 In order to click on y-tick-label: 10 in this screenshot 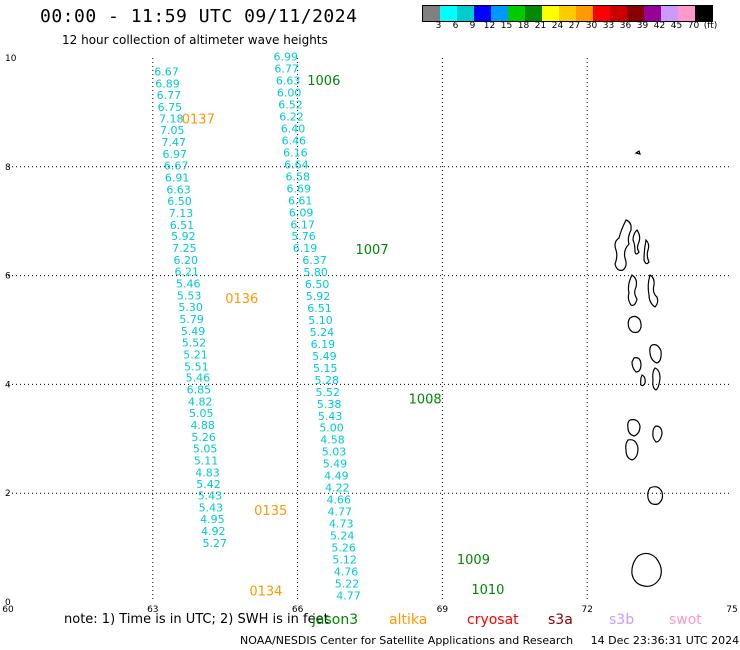, I will do `click(11, 59)`.